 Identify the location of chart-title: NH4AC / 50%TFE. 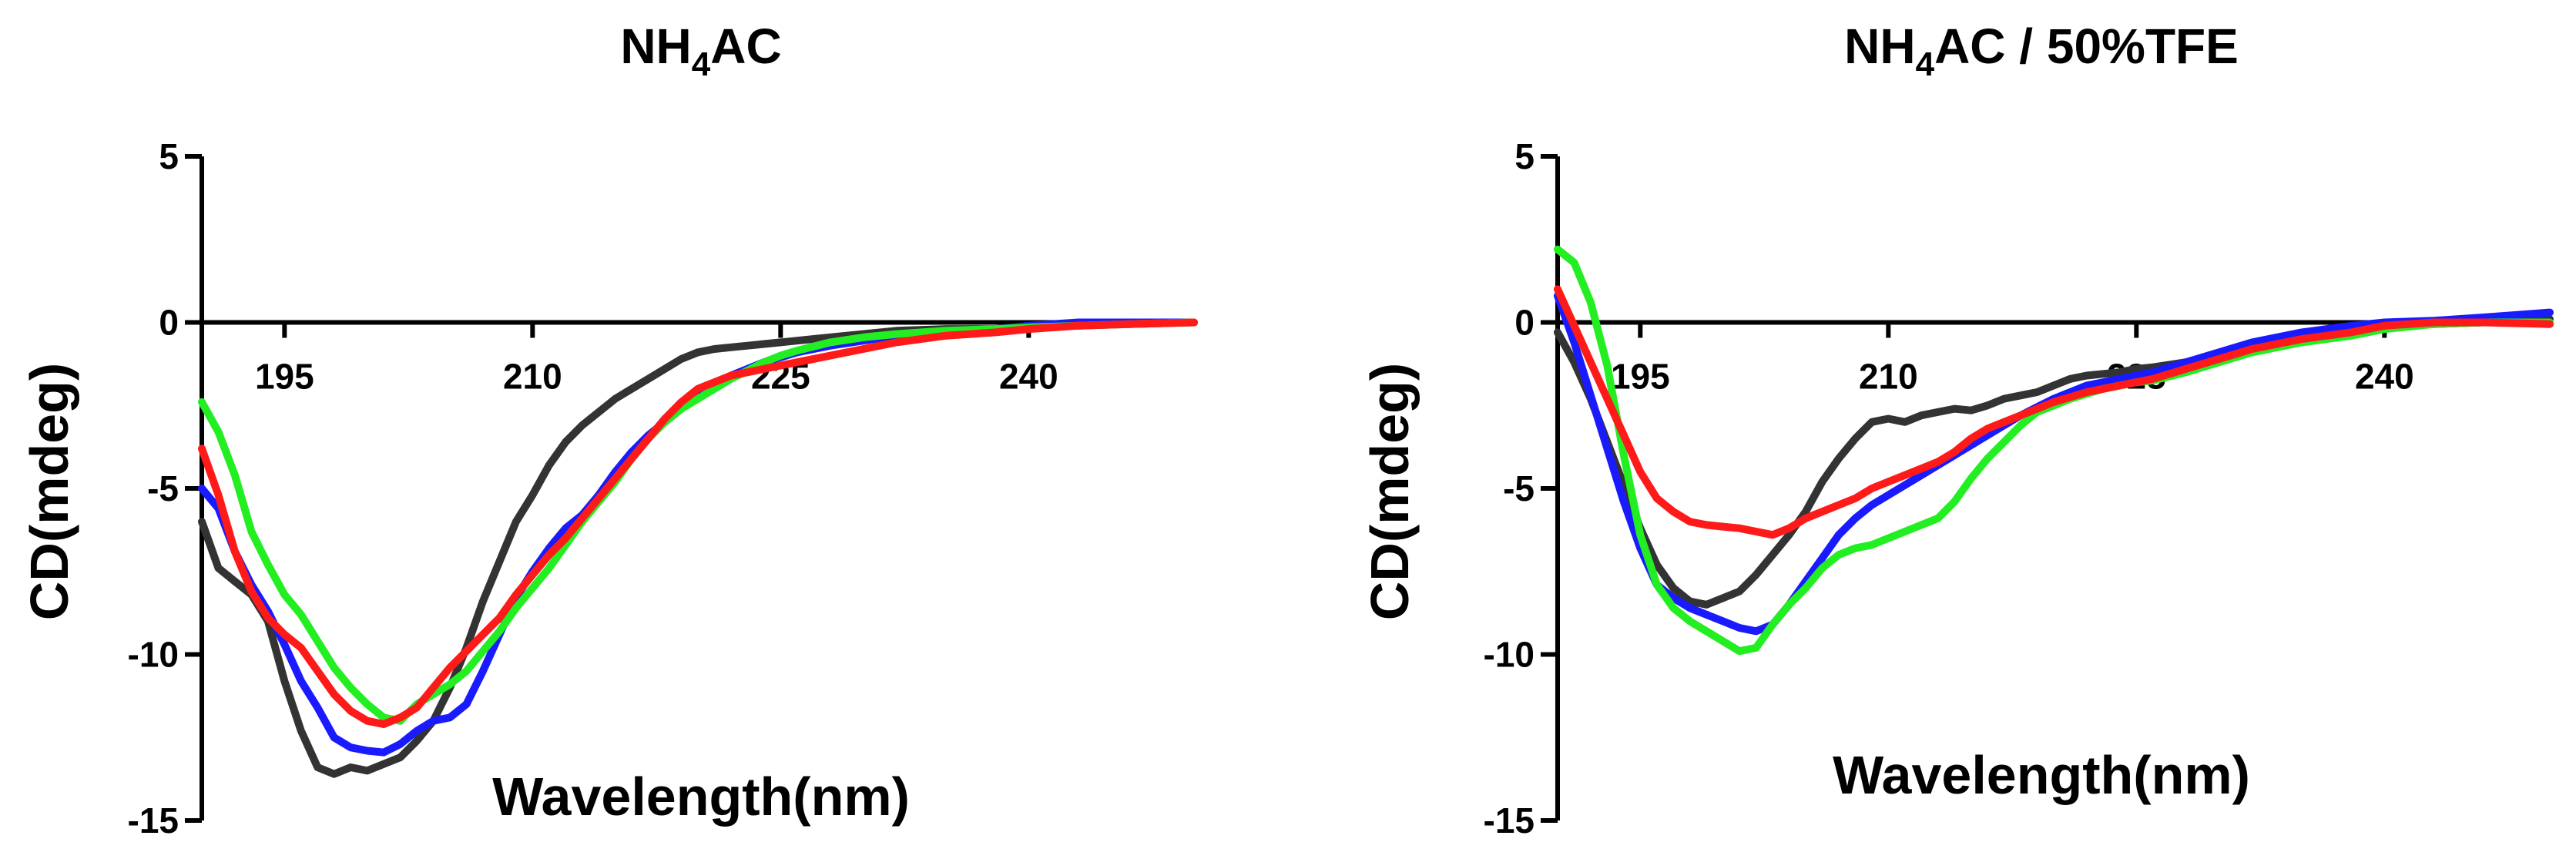
(2041, 51).